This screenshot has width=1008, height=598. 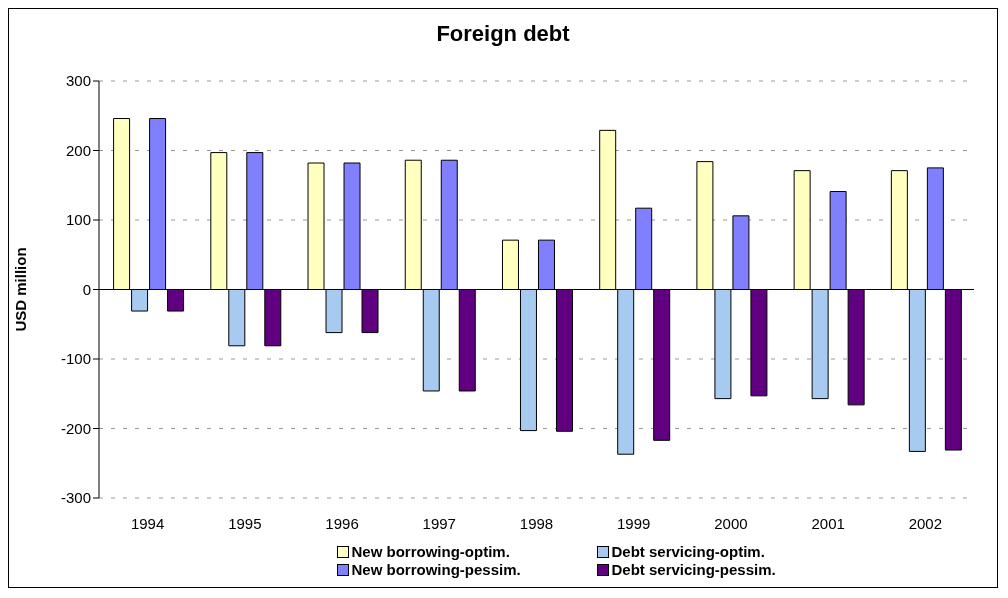 What do you see at coordinates (925, 523) in the screenshot?
I see `x-tick-label: 2002` at bounding box center [925, 523].